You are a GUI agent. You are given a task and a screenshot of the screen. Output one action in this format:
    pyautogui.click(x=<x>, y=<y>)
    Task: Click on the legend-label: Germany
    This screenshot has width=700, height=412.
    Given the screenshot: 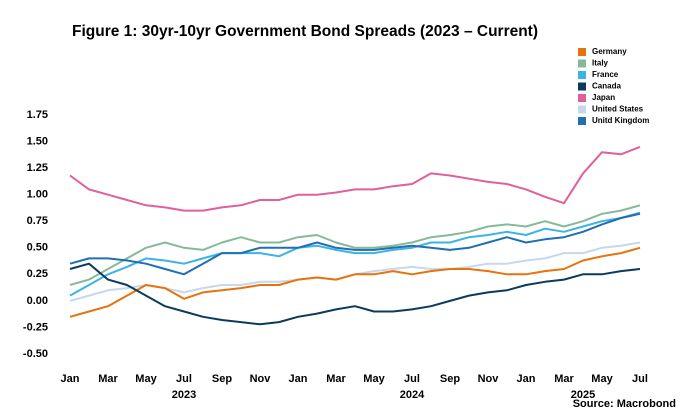 What is the action you would take?
    pyautogui.click(x=609, y=51)
    